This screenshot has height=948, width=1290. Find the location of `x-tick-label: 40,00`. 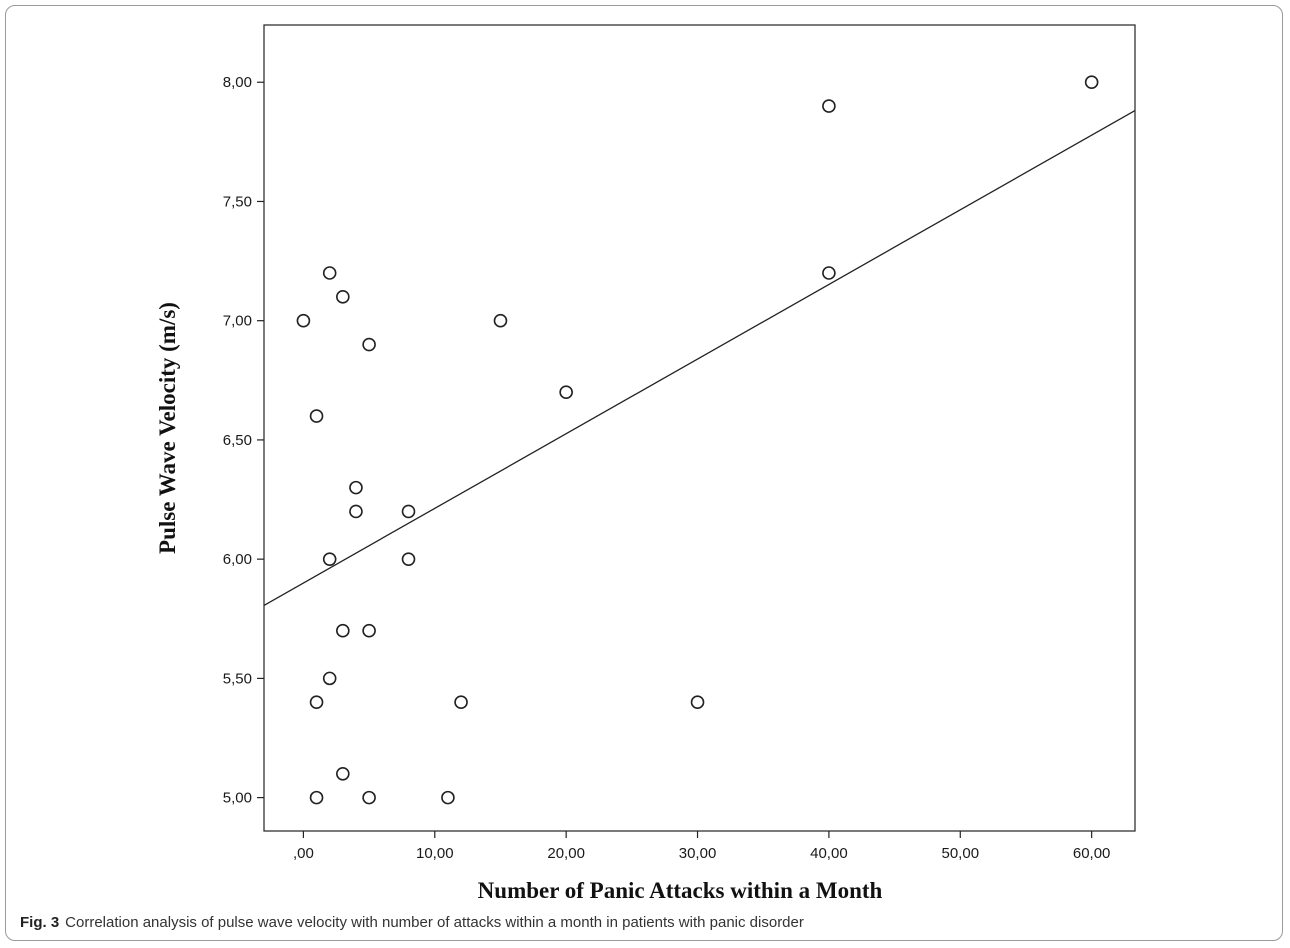

x-tick-label: 40,00 is located at coordinates (829, 853).